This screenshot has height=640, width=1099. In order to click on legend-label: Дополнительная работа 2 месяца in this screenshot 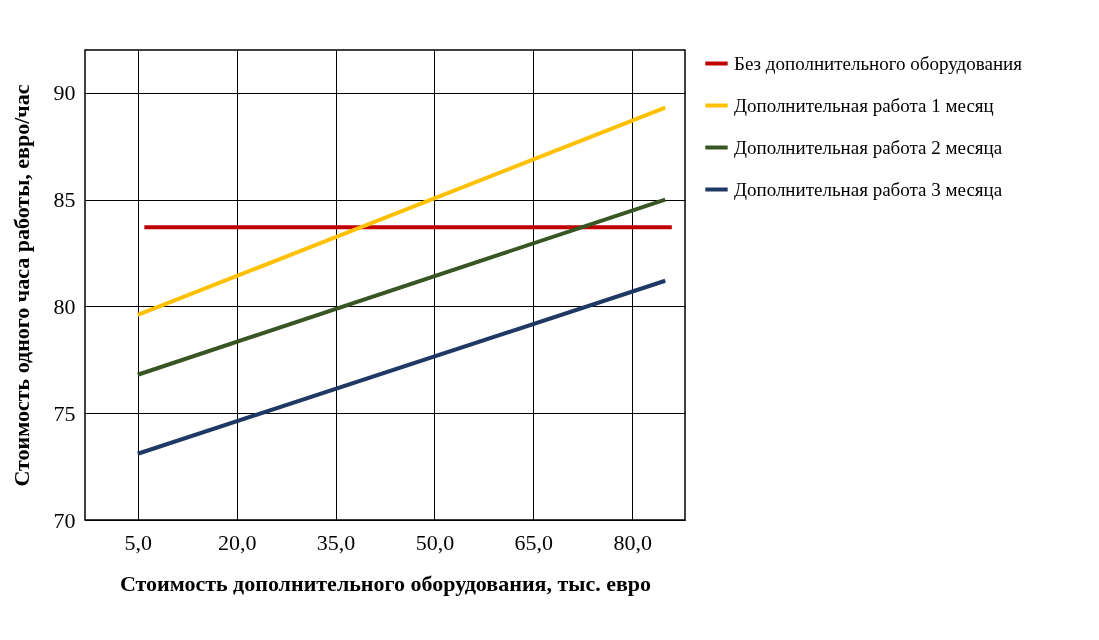, I will do `click(868, 147)`.